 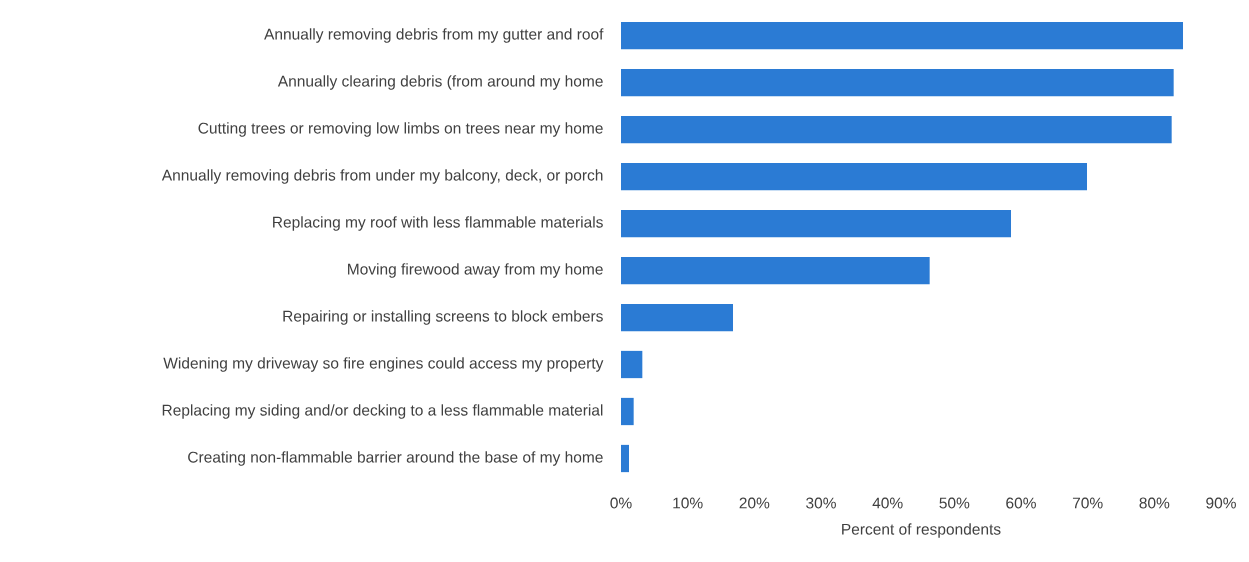 What do you see at coordinates (621, 503) in the screenshot?
I see `x-tick-label: 0%` at bounding box center [621, 503].